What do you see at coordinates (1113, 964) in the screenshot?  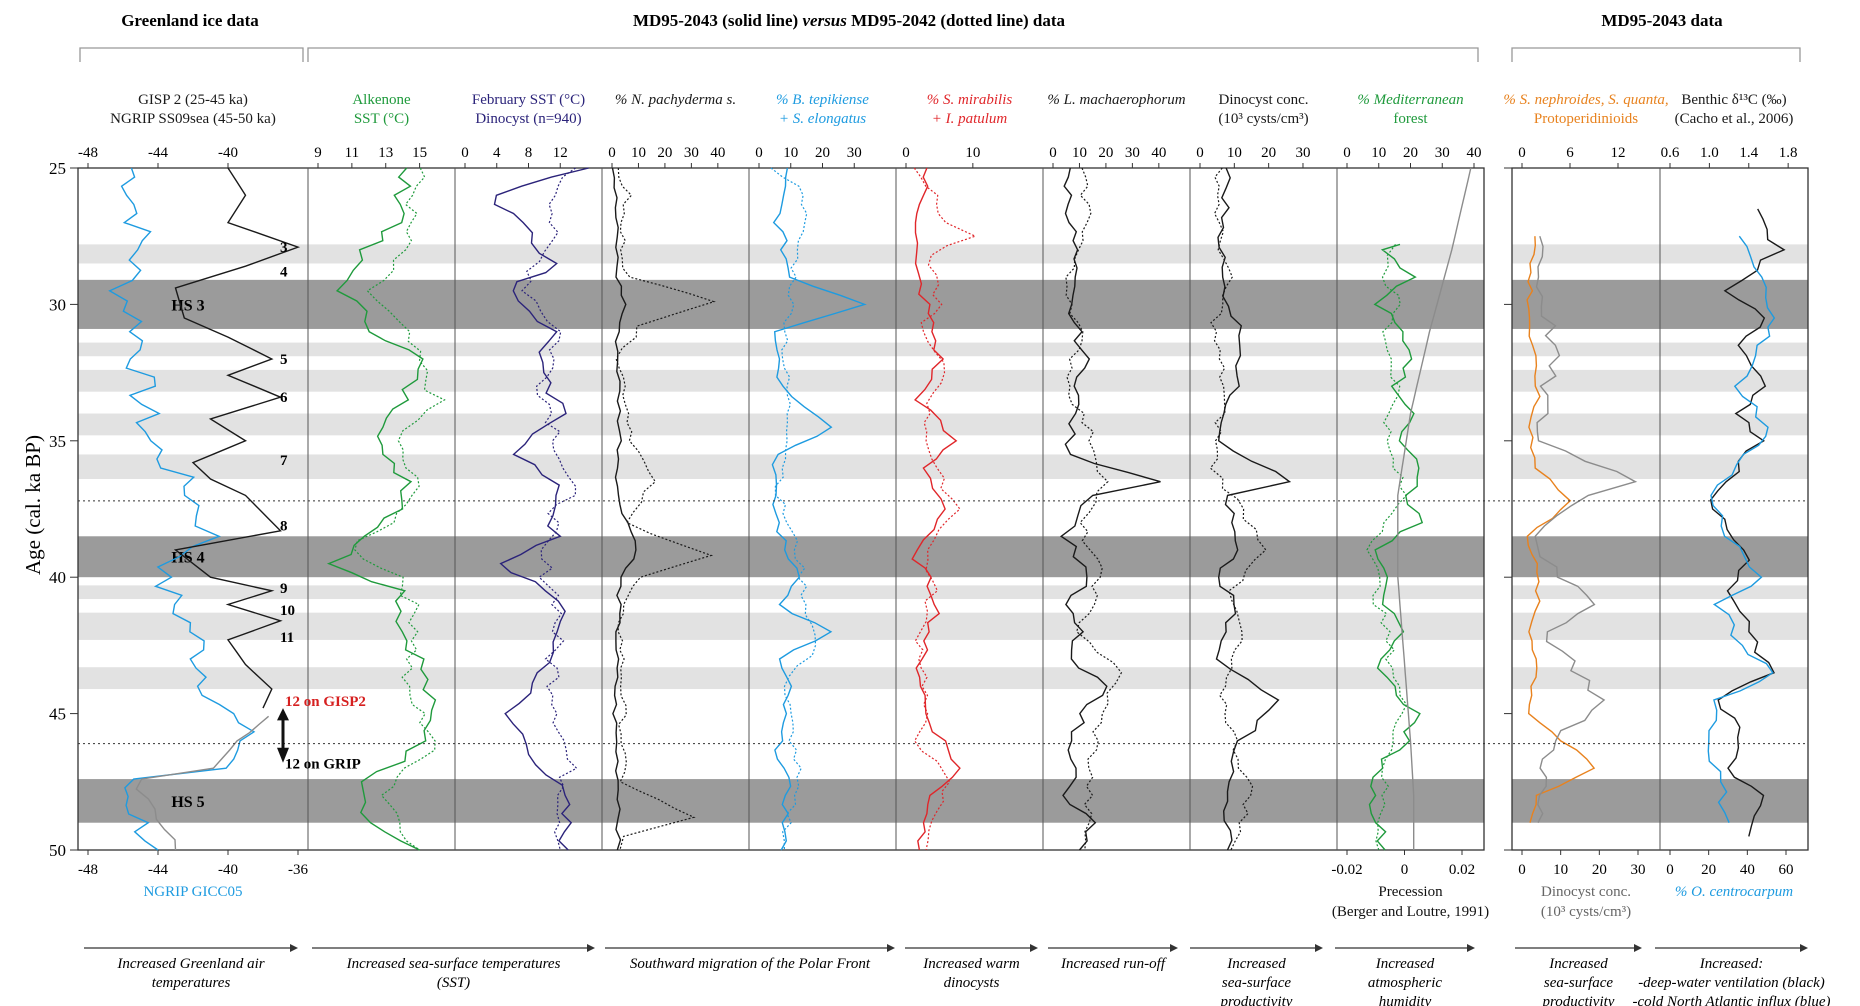 I see `annotation-caption: Increased run-off` at bounding box center [1113, 964].